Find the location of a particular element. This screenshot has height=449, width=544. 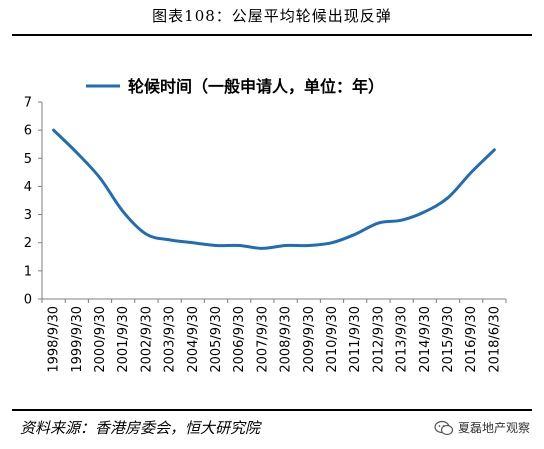

y-tick-label: 7 is located at coordinates (28, 103).